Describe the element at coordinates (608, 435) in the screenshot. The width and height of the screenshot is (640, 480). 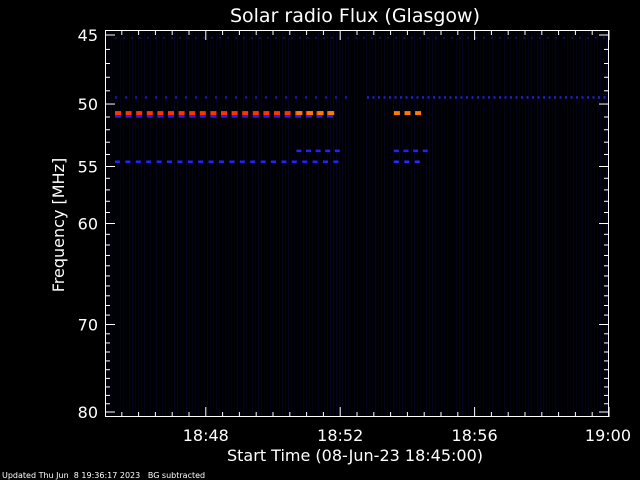
I see `x-tick-label: 19:00` at that location.